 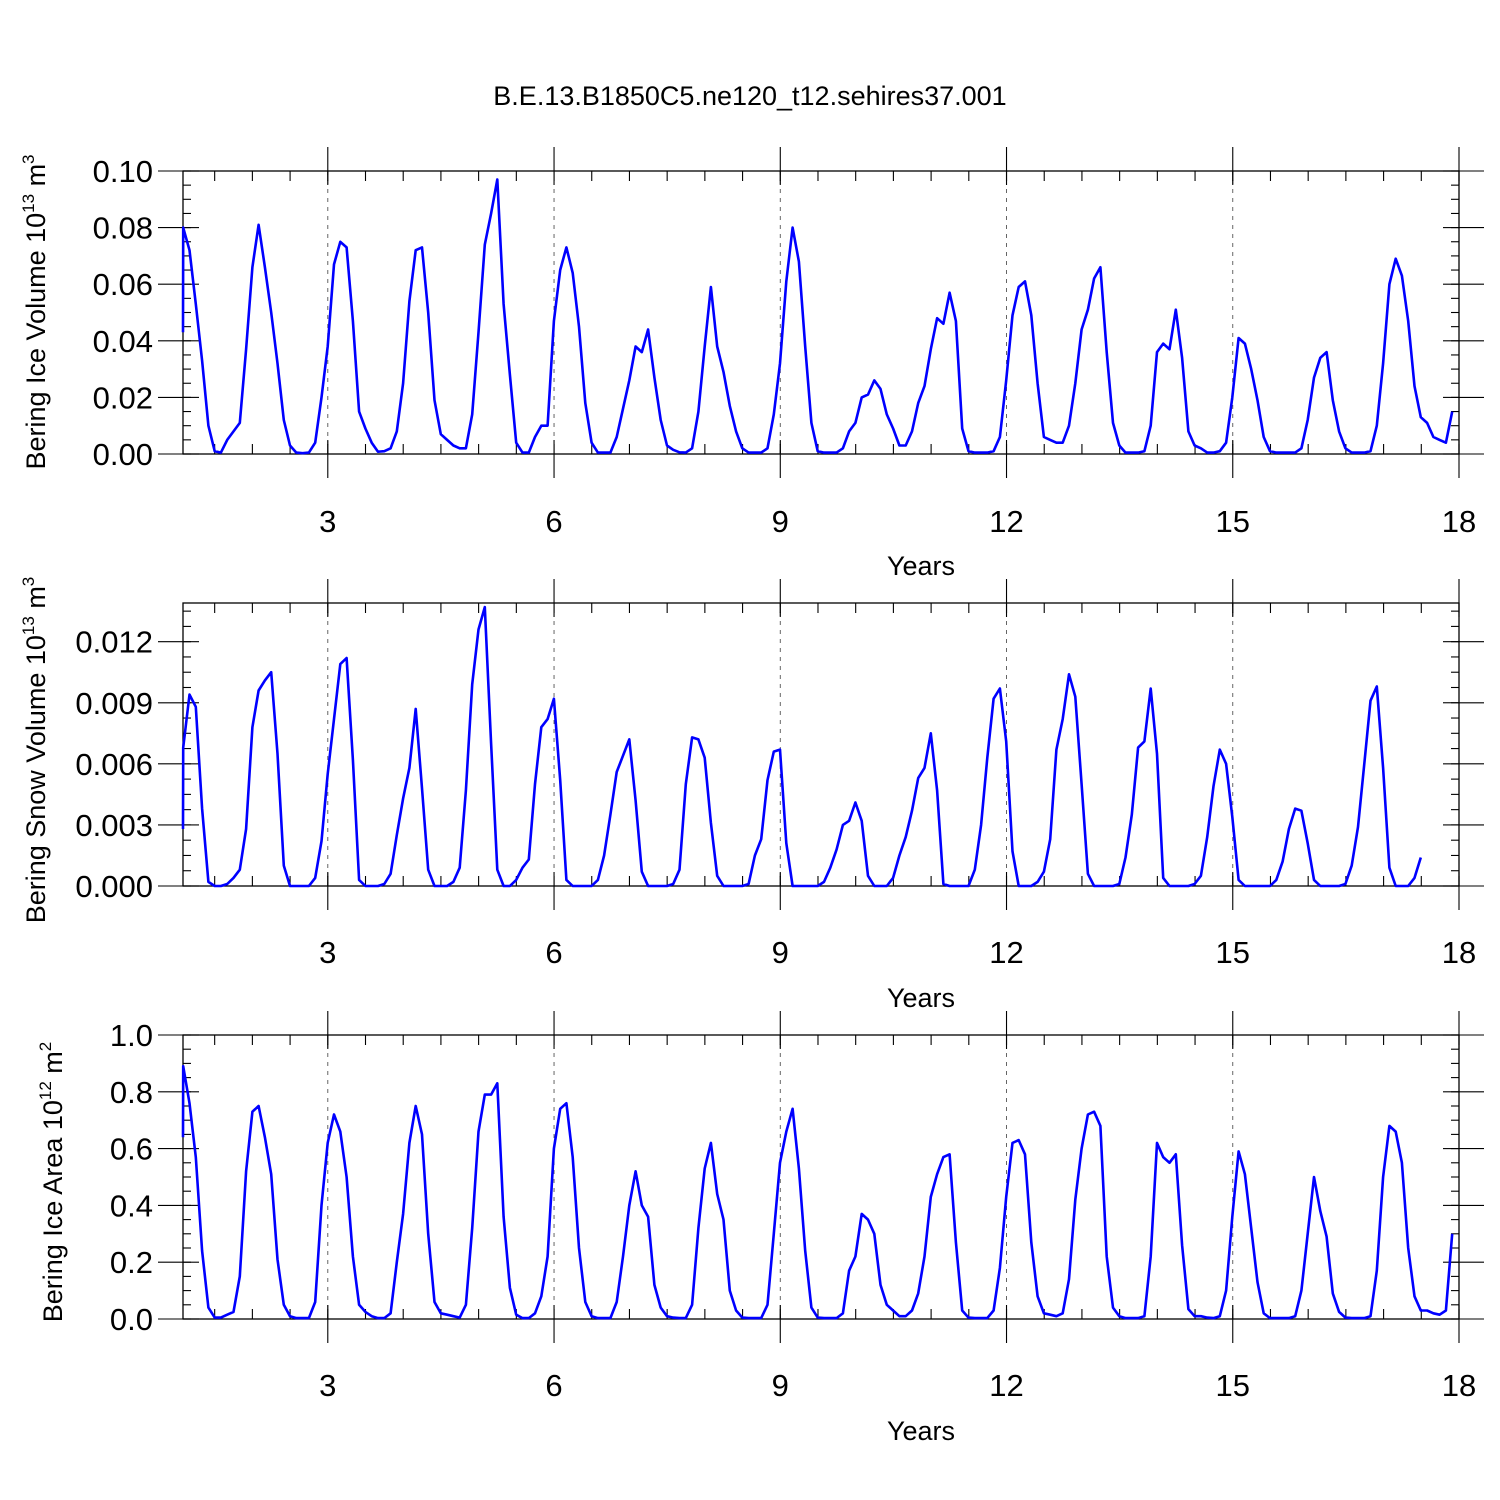 What do you see at coordinates (114, 764) in the screenshot?
I see `y-tick-label: 0.006` at bounding box center [114, 764].